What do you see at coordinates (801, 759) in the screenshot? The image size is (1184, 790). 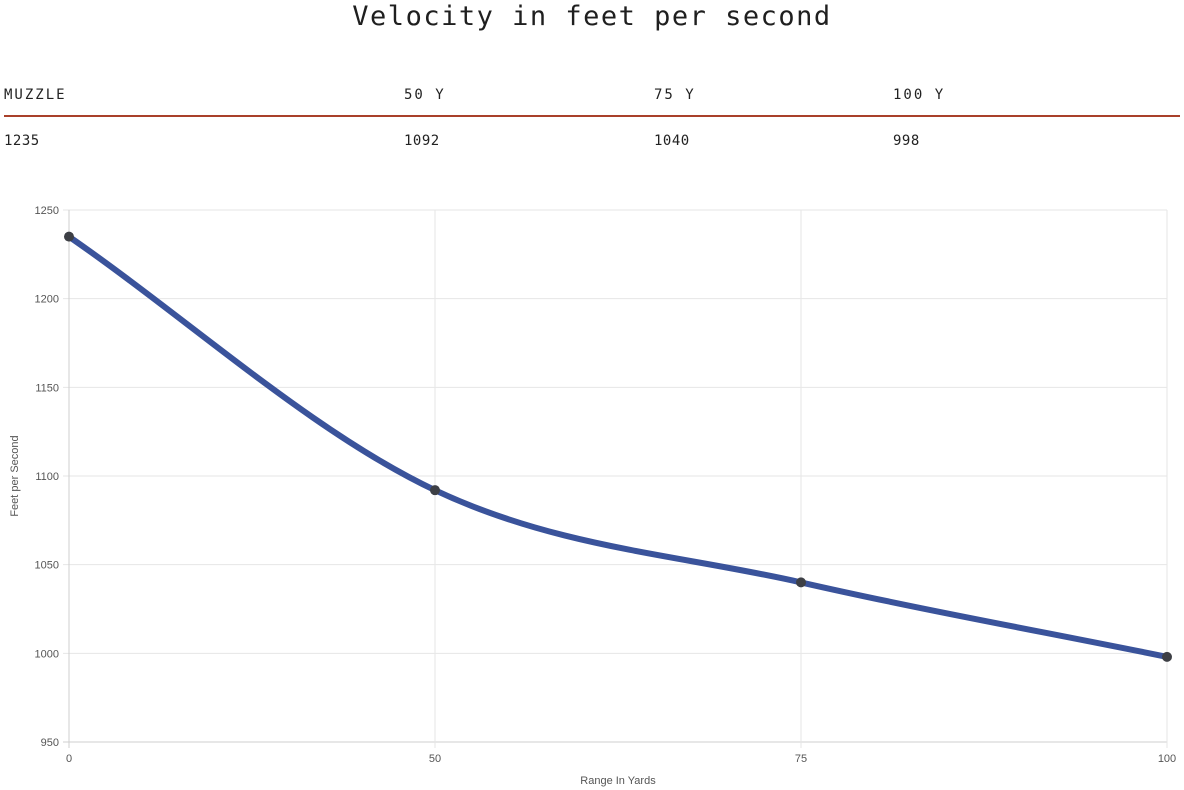 I see `x-tick-label: 75` at bounding box center [801, 759].